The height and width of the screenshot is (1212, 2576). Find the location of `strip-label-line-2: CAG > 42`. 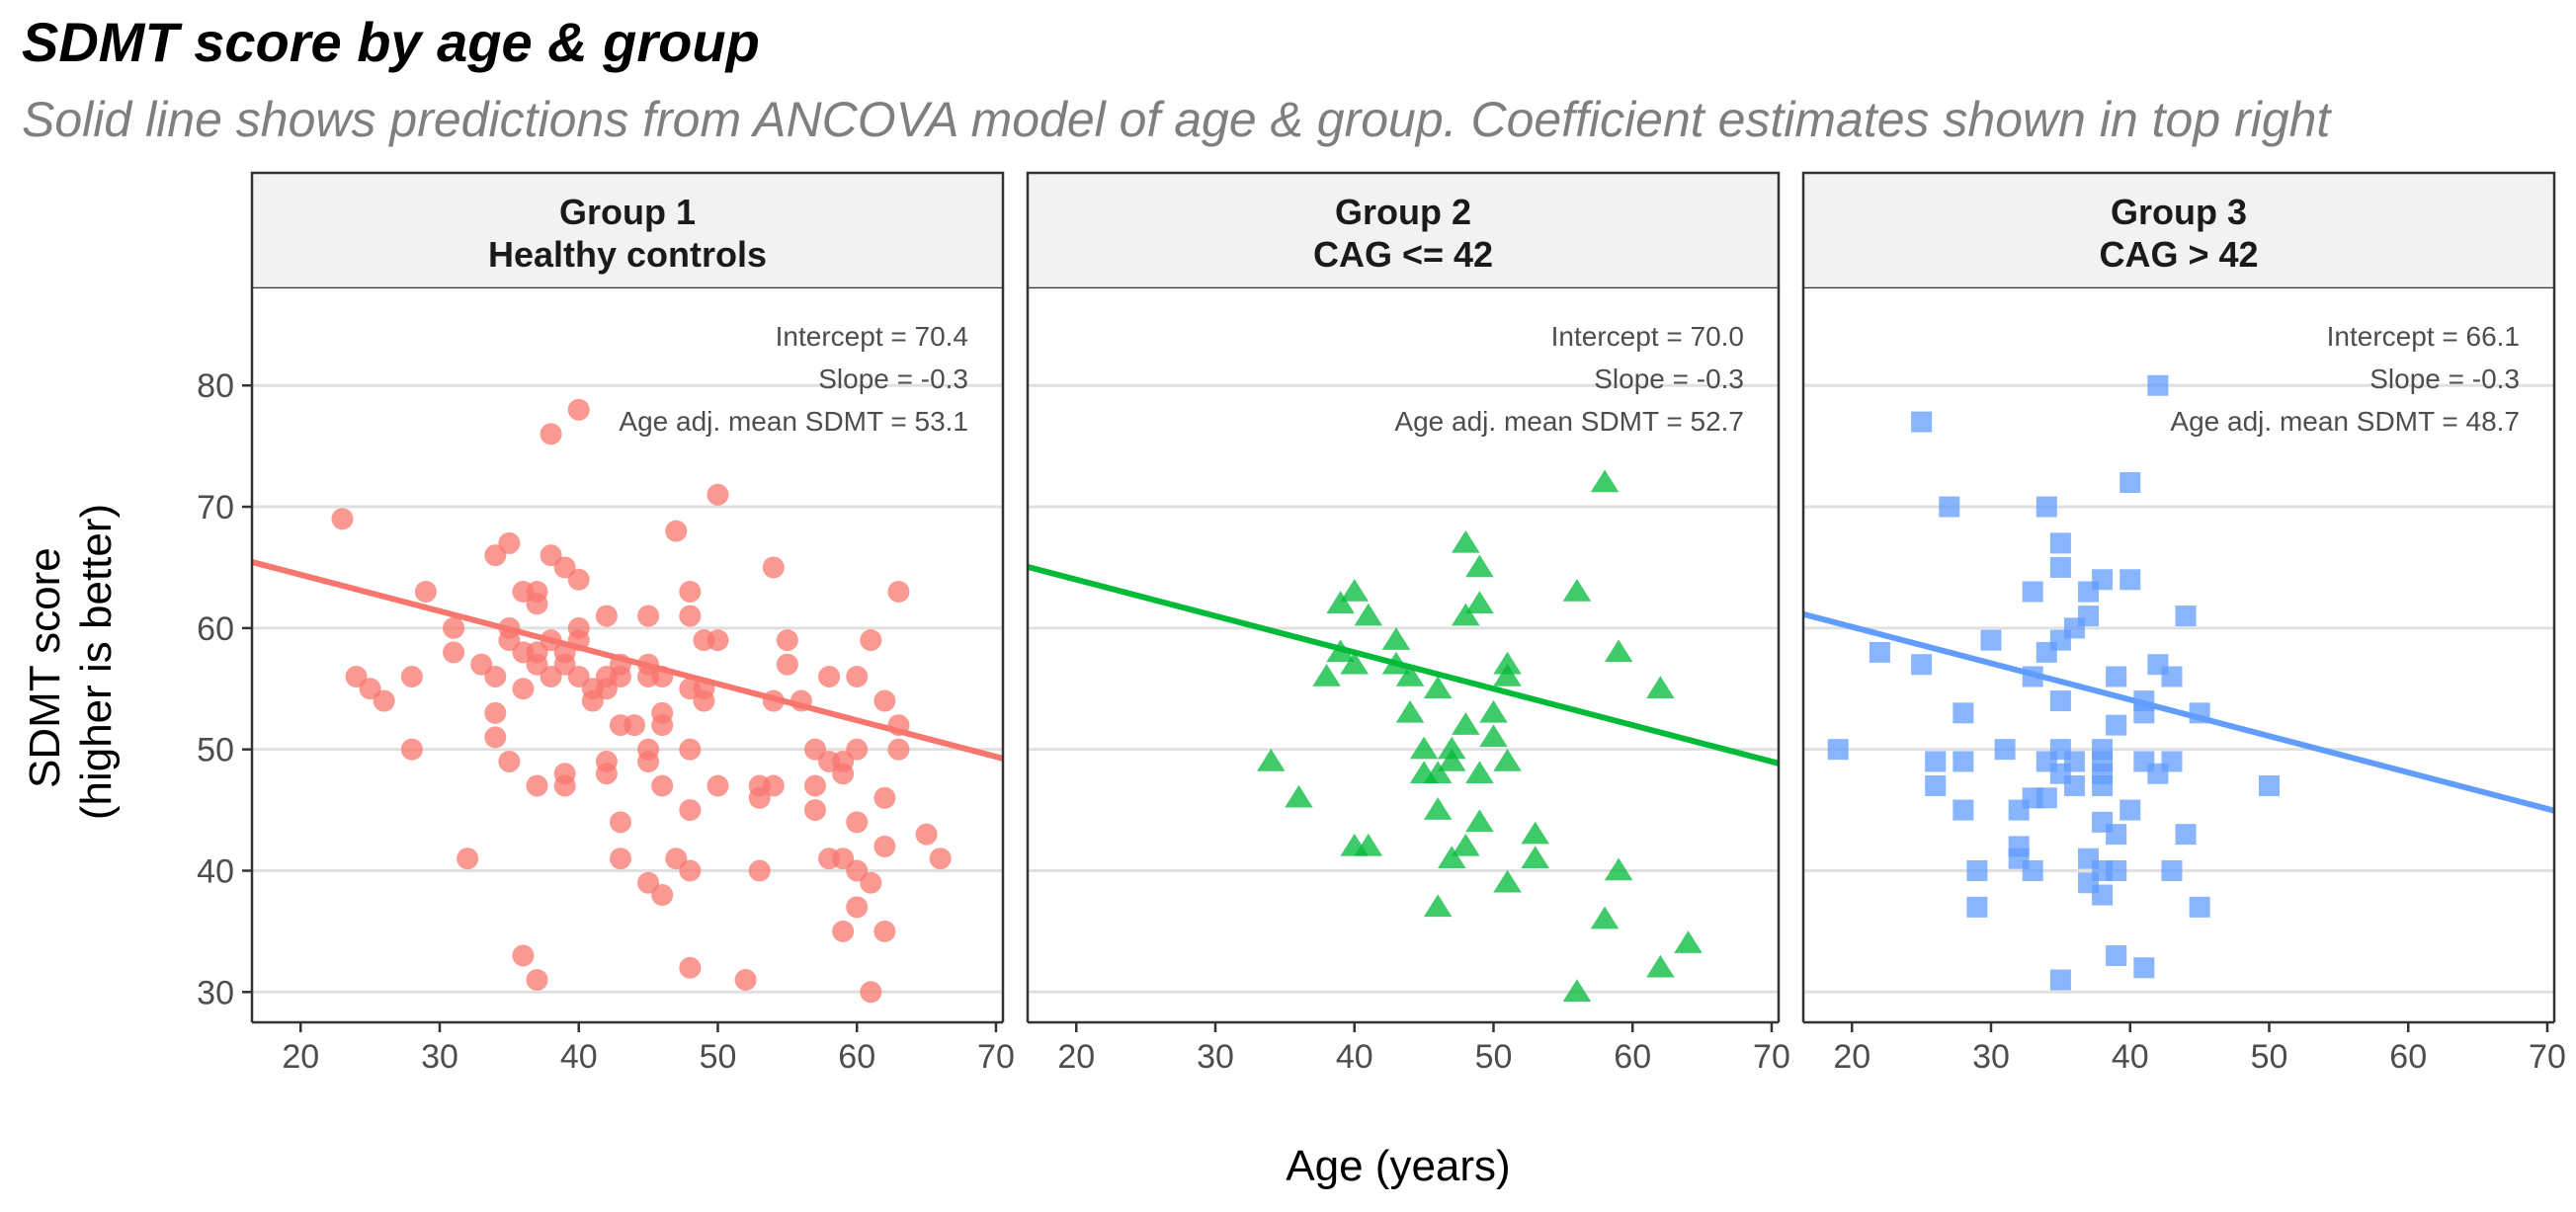

strip-label-line-2: CAG > 42 is located at coordinates (2178, 254).